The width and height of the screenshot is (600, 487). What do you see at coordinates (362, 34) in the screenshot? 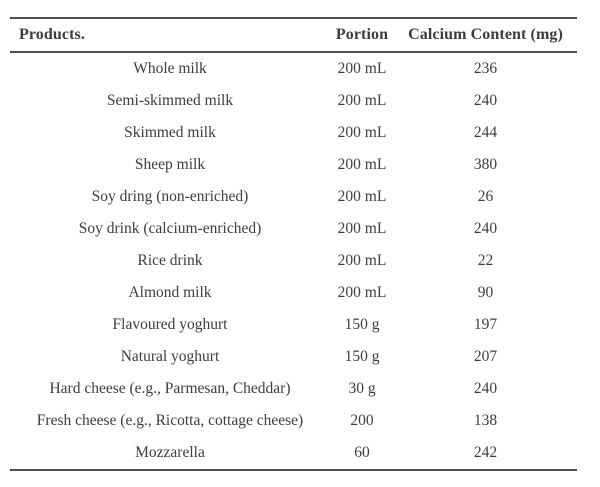
I see `header-portion: Portion` at bounding box center [362, 34].